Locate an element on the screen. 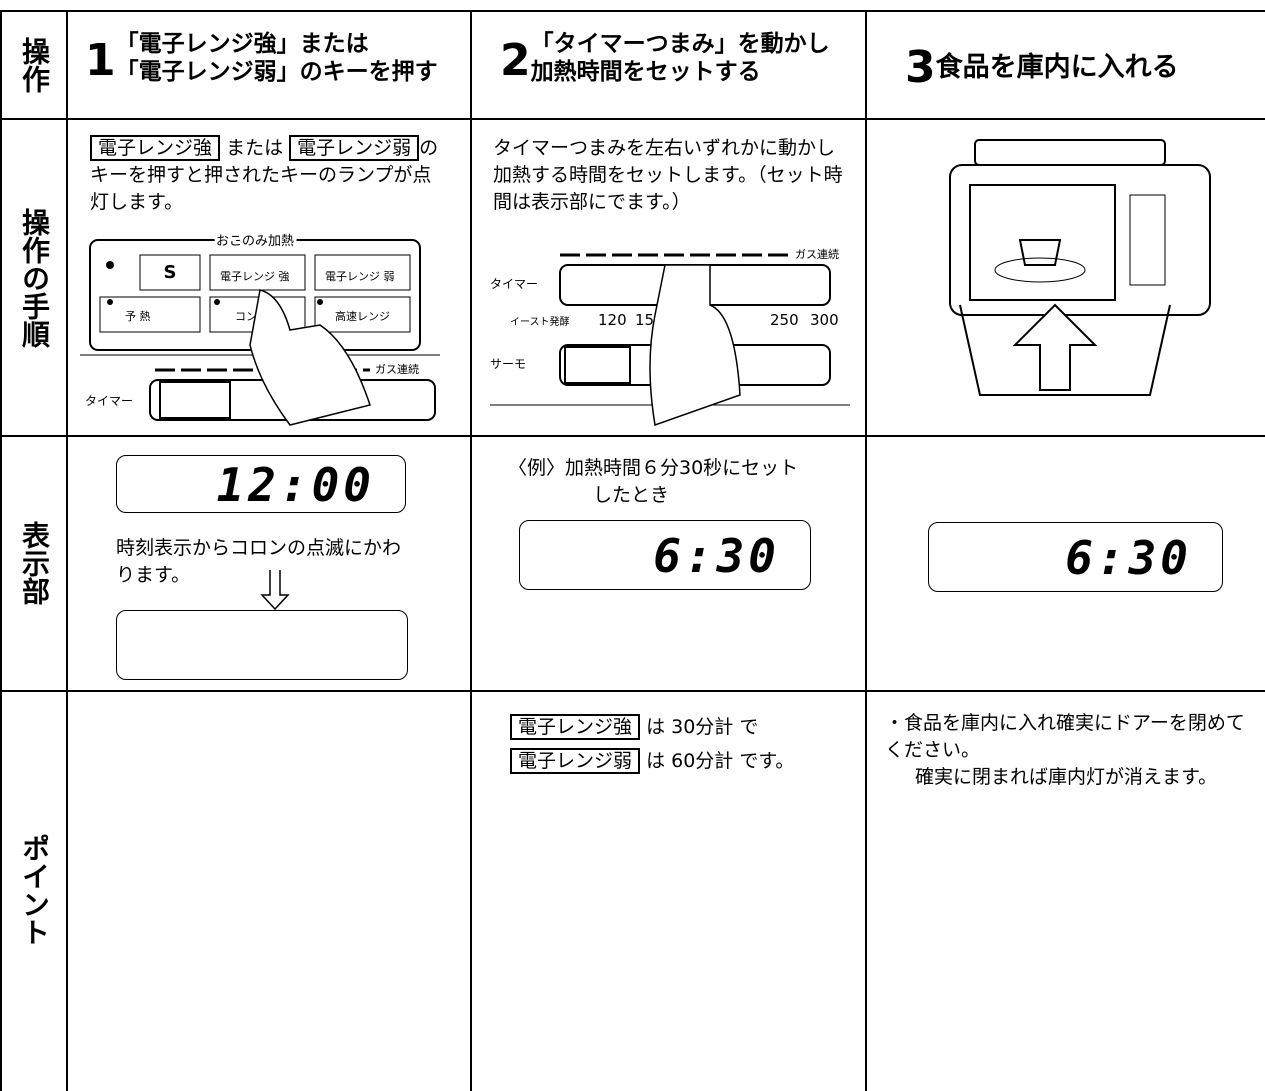 This screenshot has width=1265, height=1091. text: のキーを押すと押されたキーのランプが点灯します。 is located at coordinates (264, 175).